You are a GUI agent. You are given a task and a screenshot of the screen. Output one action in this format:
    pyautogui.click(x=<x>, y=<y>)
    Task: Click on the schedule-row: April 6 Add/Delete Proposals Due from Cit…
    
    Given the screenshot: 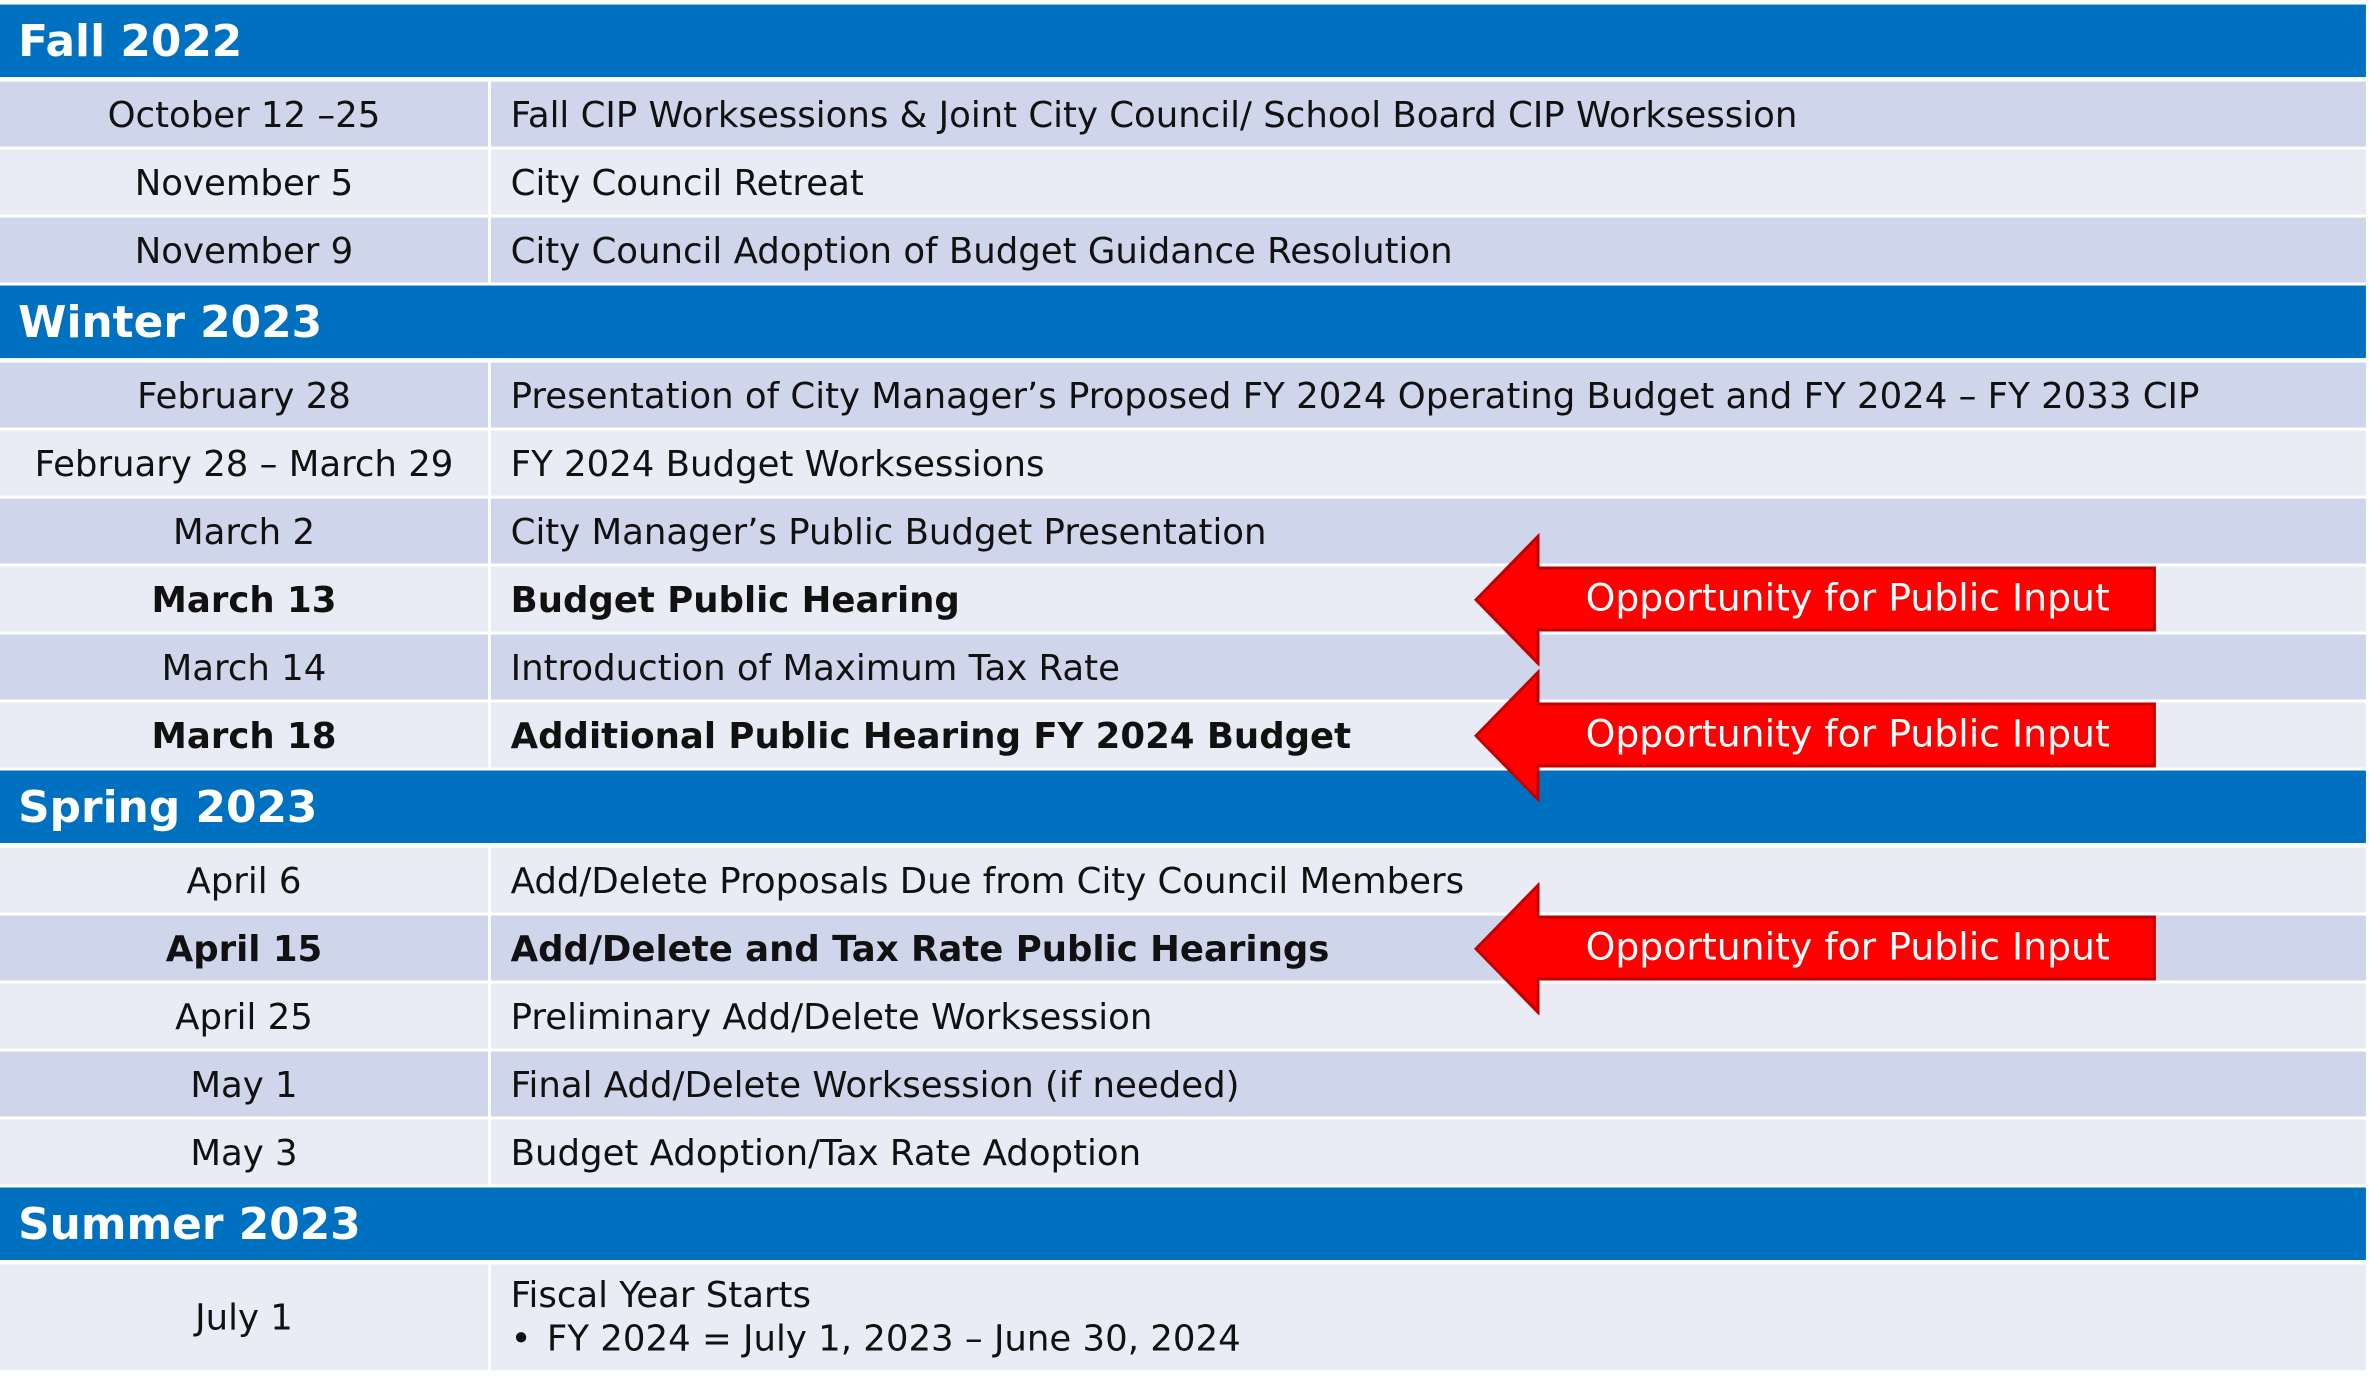 What is the action you would take?
    pyautogui.click(x=1183, y=880)
    